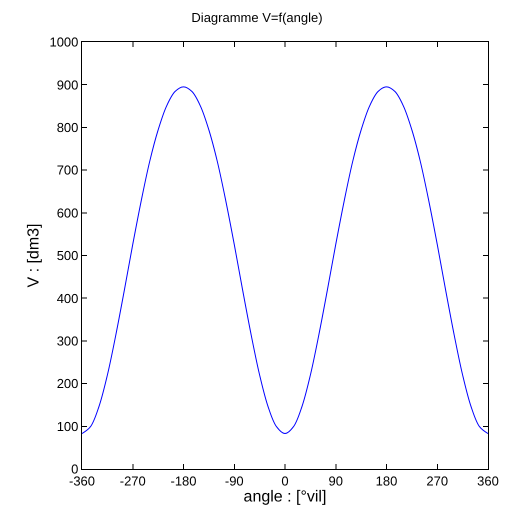 The height and width of the screenshot is (517, 514). Describe the element at coordinates (67, 298) in the screenshot. I see `y-tick-label: 400` at that location.